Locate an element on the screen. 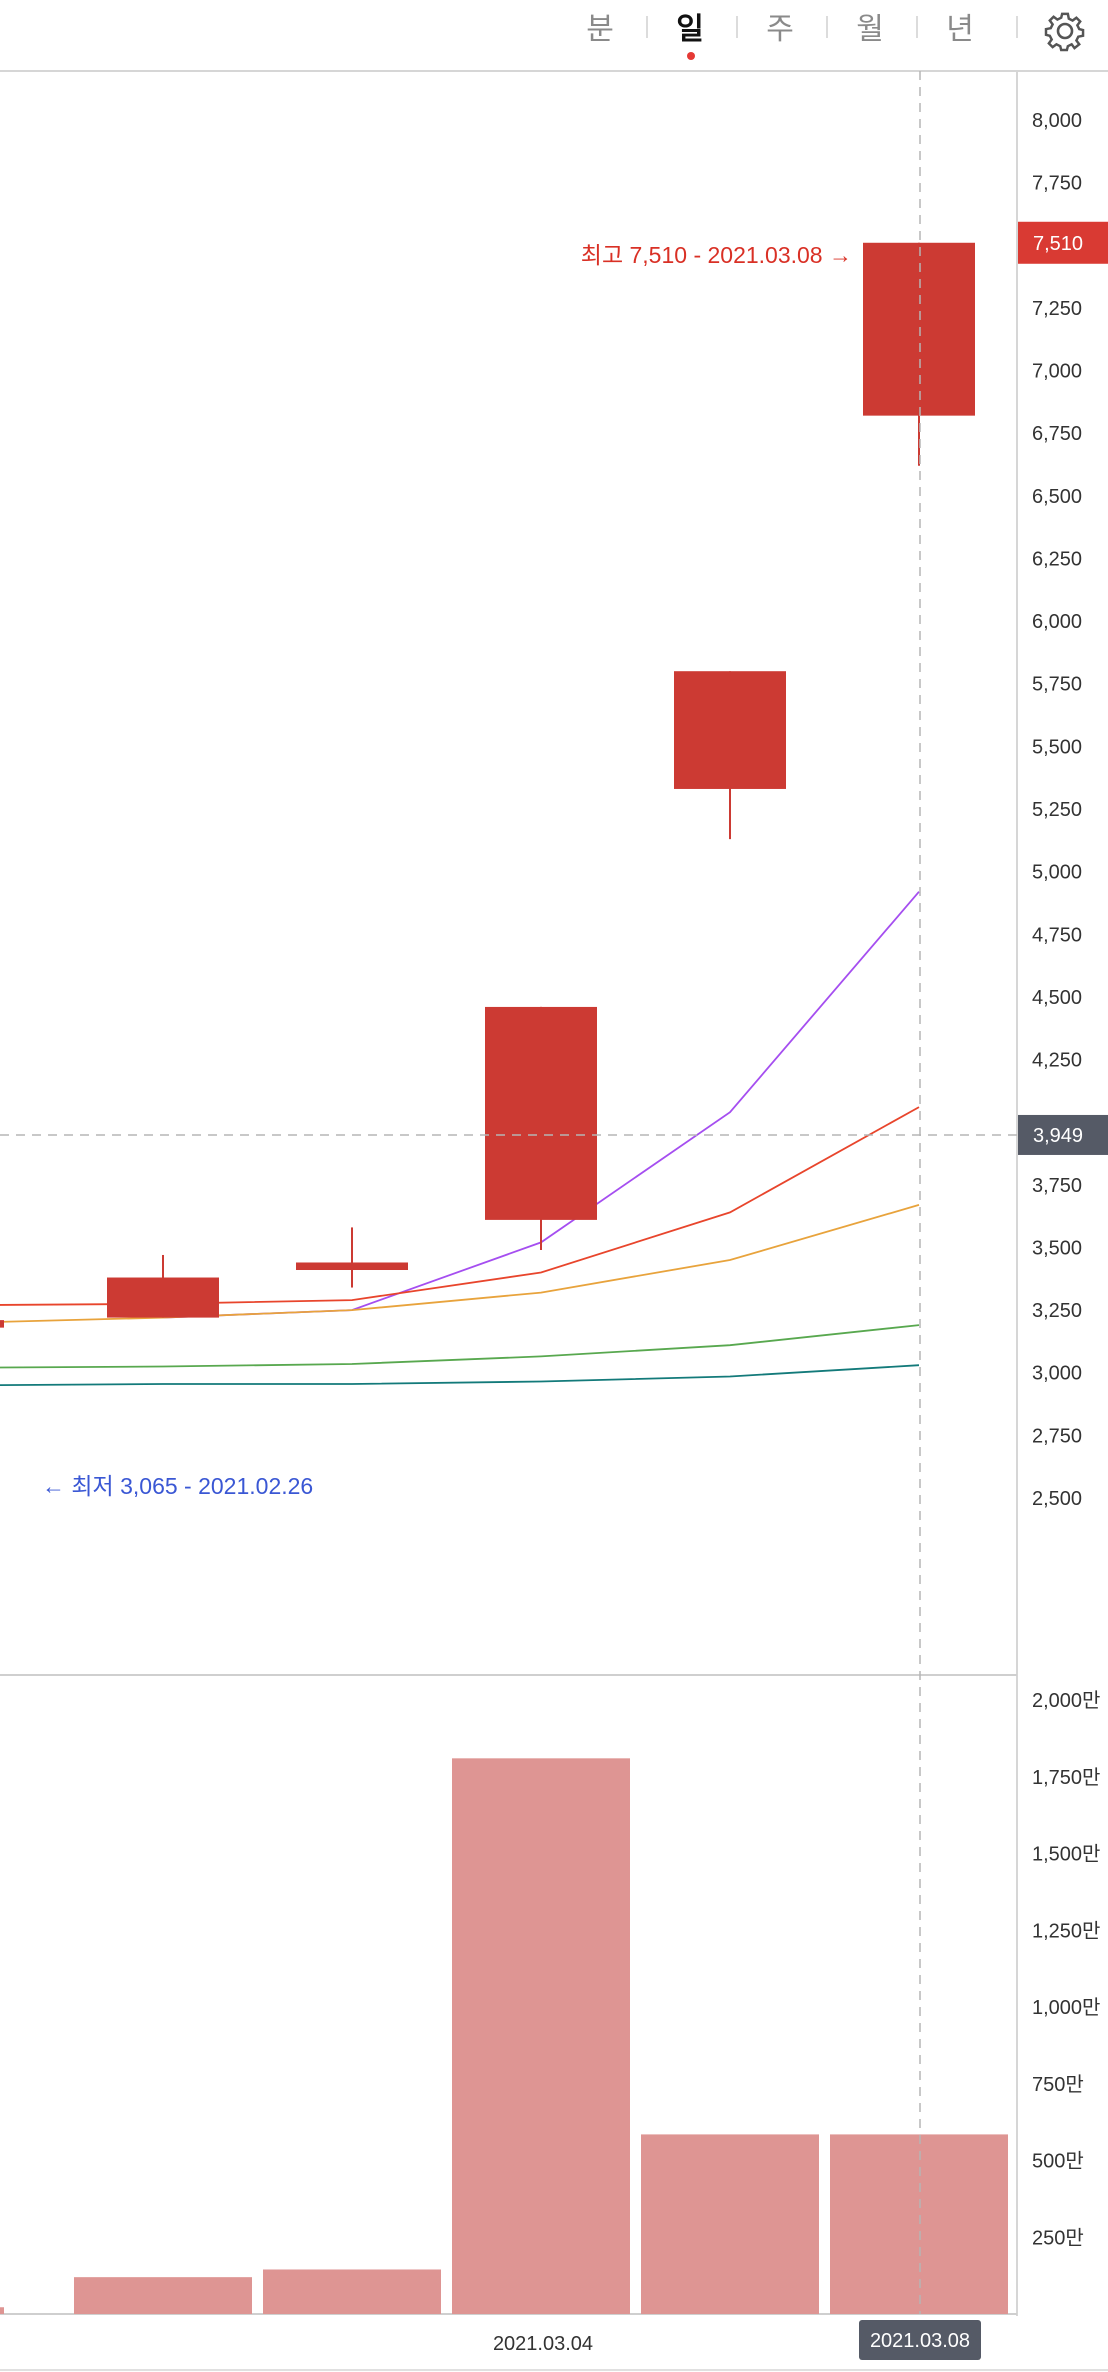 Image resolution: width=1108 pixels, height=2372 pixels. active-tab-indicator is located at coordinates (691, 56).